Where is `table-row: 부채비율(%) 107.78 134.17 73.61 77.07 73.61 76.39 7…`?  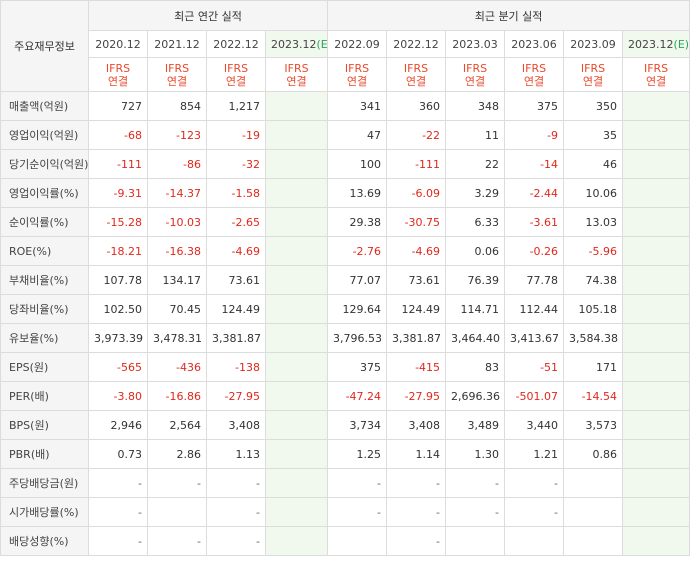
table-row: 부채비율(%) 107.78 134.17 73.61 77.07 73.61 76.39 7… is located at coordinates (345, 280).